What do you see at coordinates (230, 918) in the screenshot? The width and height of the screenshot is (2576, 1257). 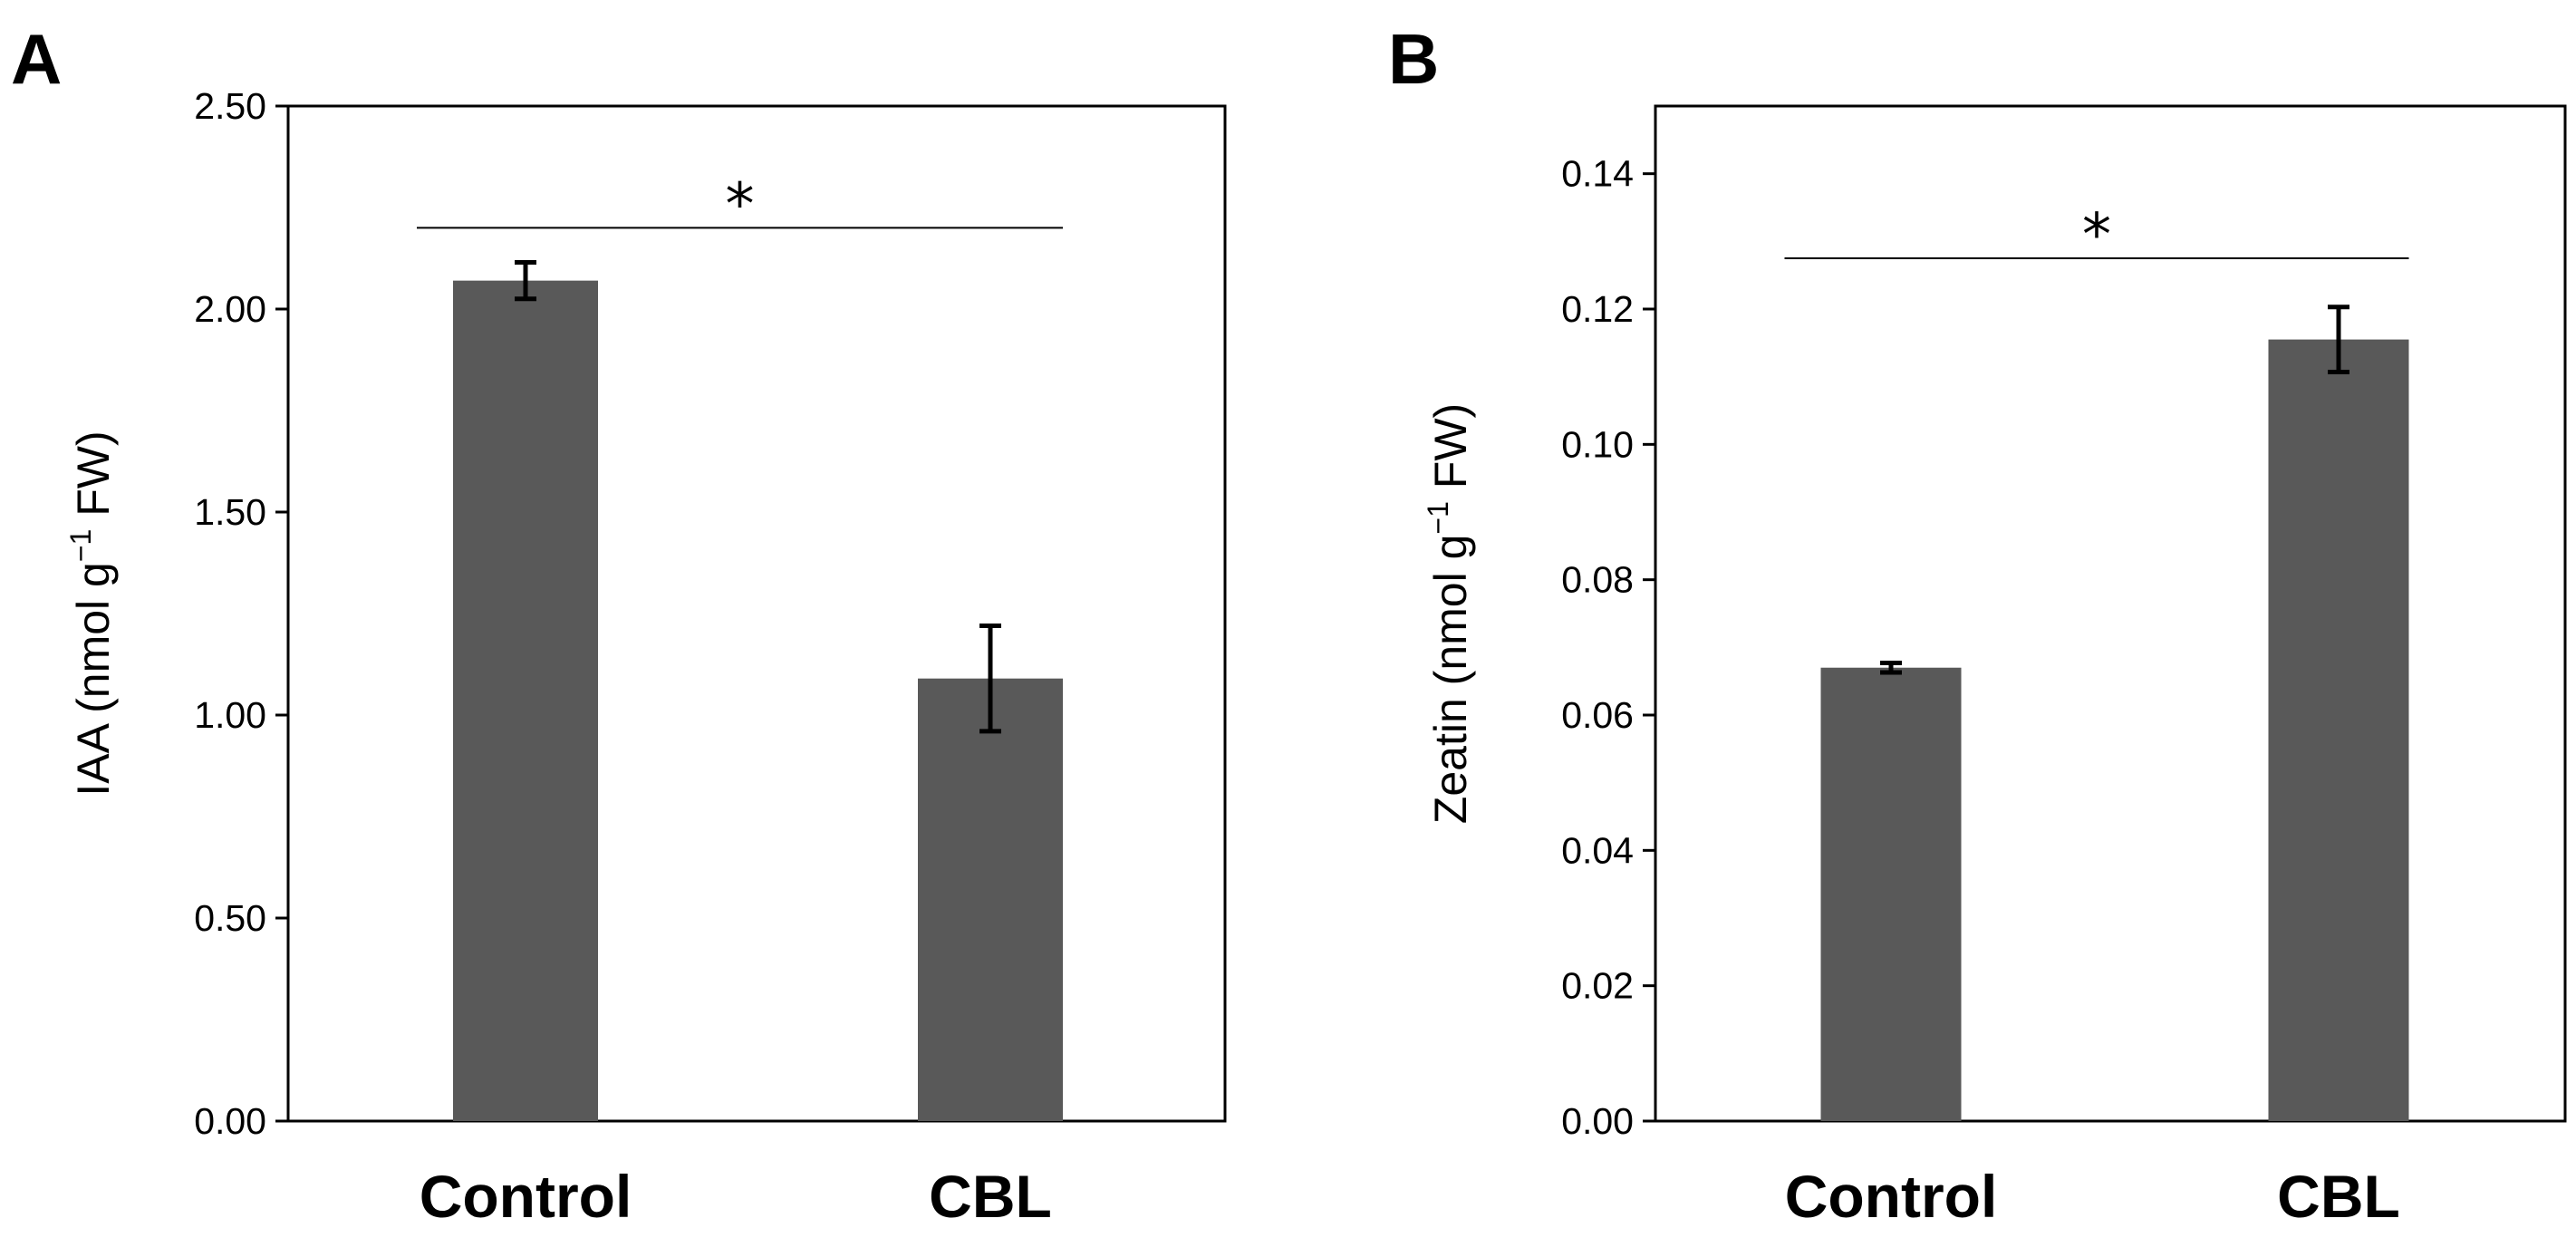 I see `y-tick-label: 0.50` at bounding box center [230, 918].